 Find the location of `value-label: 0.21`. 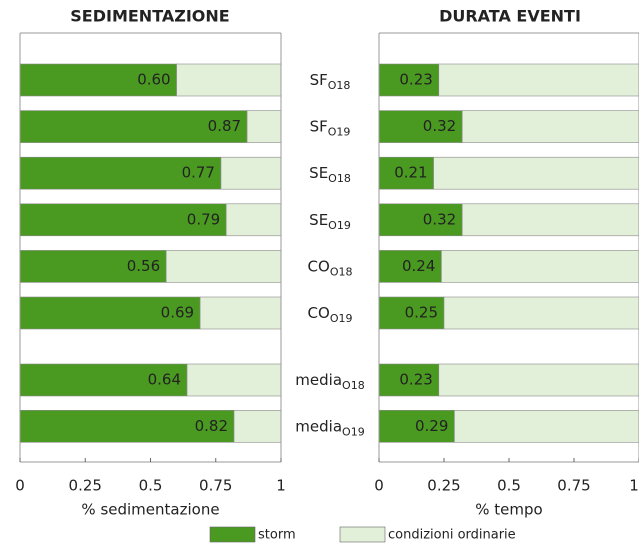

value-label: 0.21 is located at coordinates (410, 173).